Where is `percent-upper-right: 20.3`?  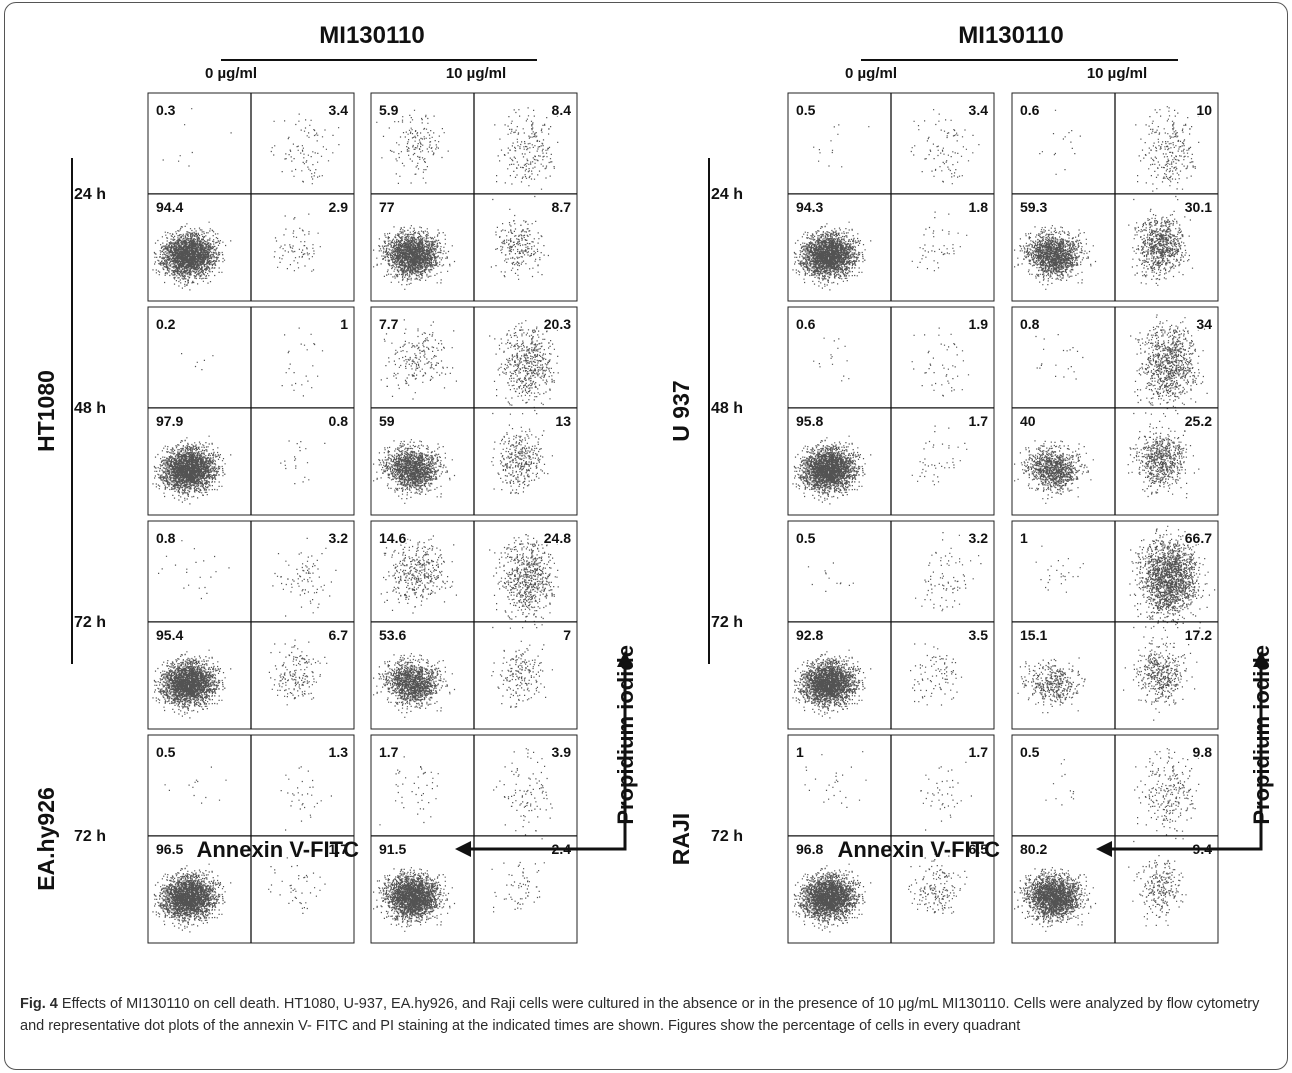
percent-upper-right: 20.3 is located at coordinates (557, 324).